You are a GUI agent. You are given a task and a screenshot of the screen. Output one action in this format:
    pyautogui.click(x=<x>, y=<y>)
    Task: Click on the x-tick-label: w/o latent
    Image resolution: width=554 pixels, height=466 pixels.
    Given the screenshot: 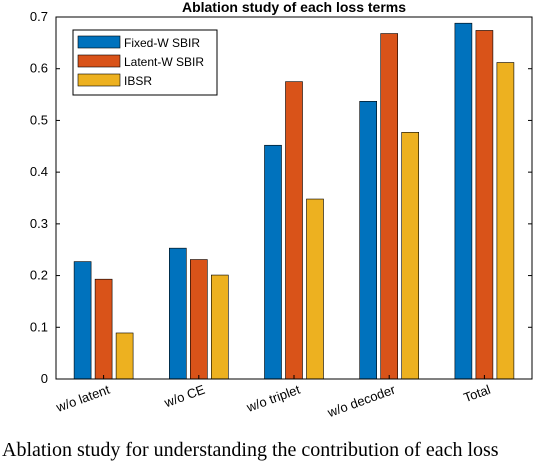 What is the action you would take?
    pyautogui.click(x=82, y=399)
    